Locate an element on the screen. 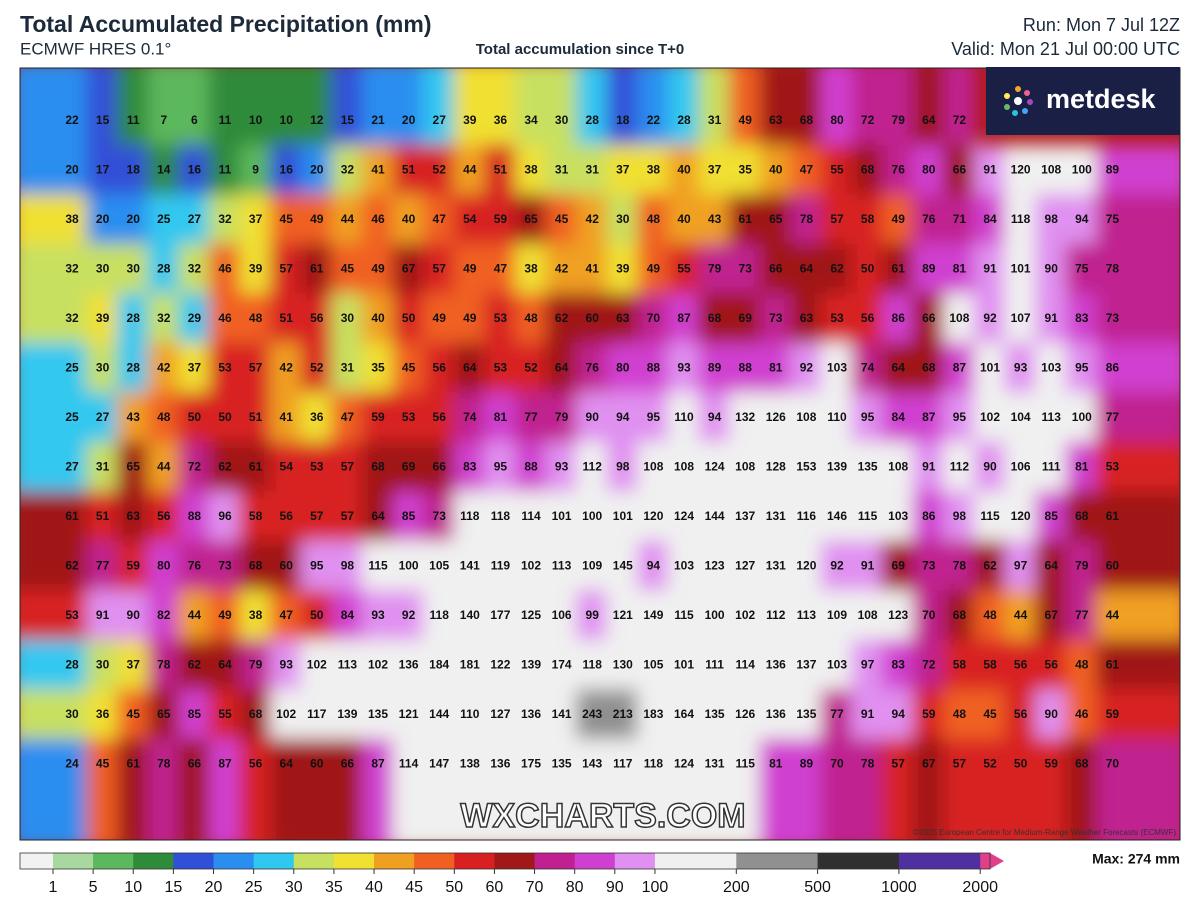 Image resolution: width=1200 pixels, height=914 pixels. colorbar-tick-label: 20 is located at coordinates (214, 887).